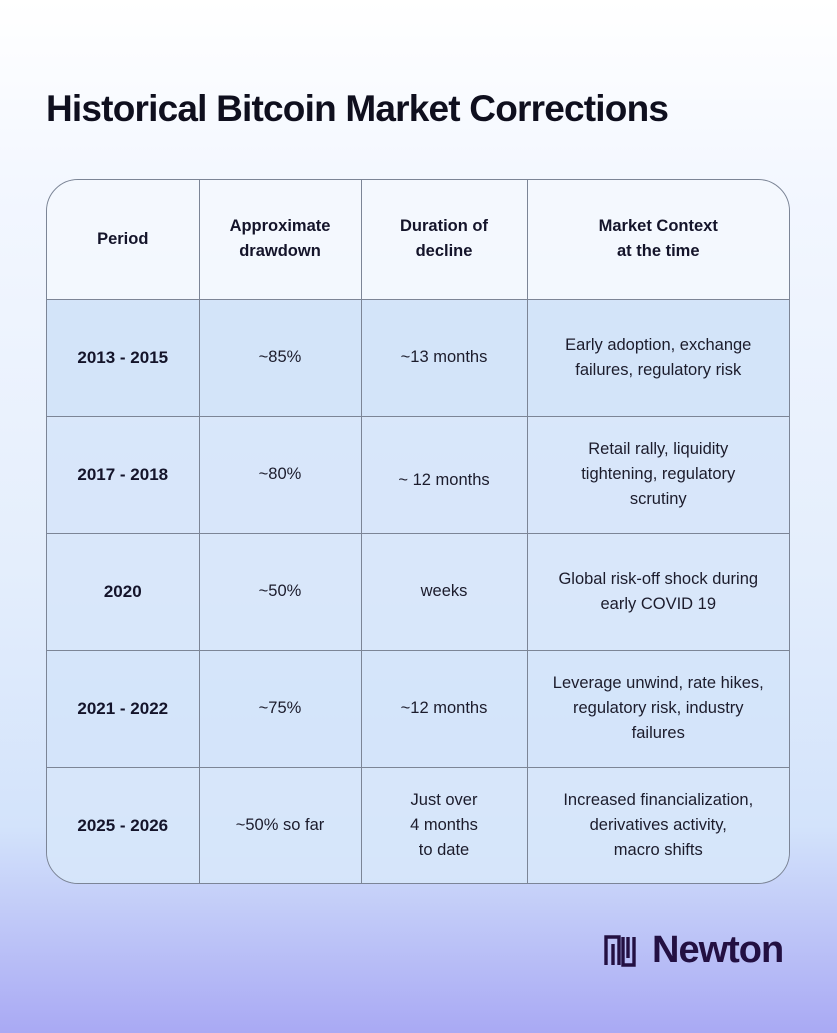 The image size is (837, 1033). Describe the element at coordinates (444, 709) in the screenshot. I see `duration-cell: ~12 months` at that location.